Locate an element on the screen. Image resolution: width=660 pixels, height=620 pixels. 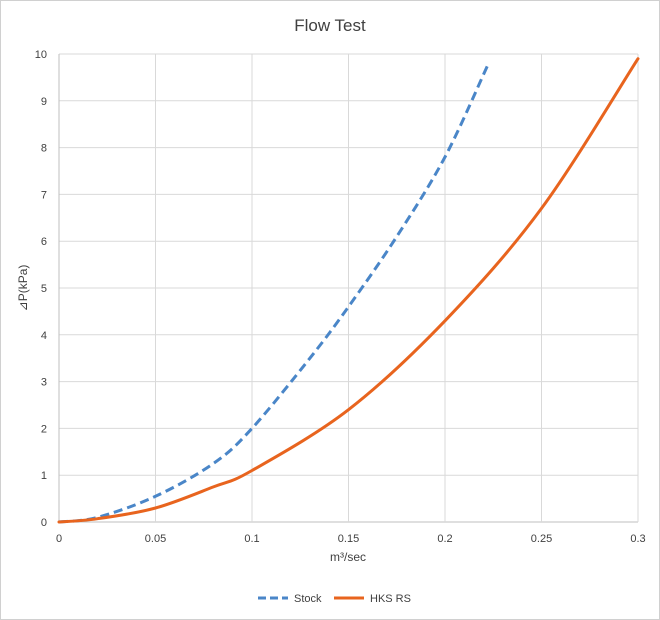
legend: Stock HKS RS is located at coordinates (334, 599).